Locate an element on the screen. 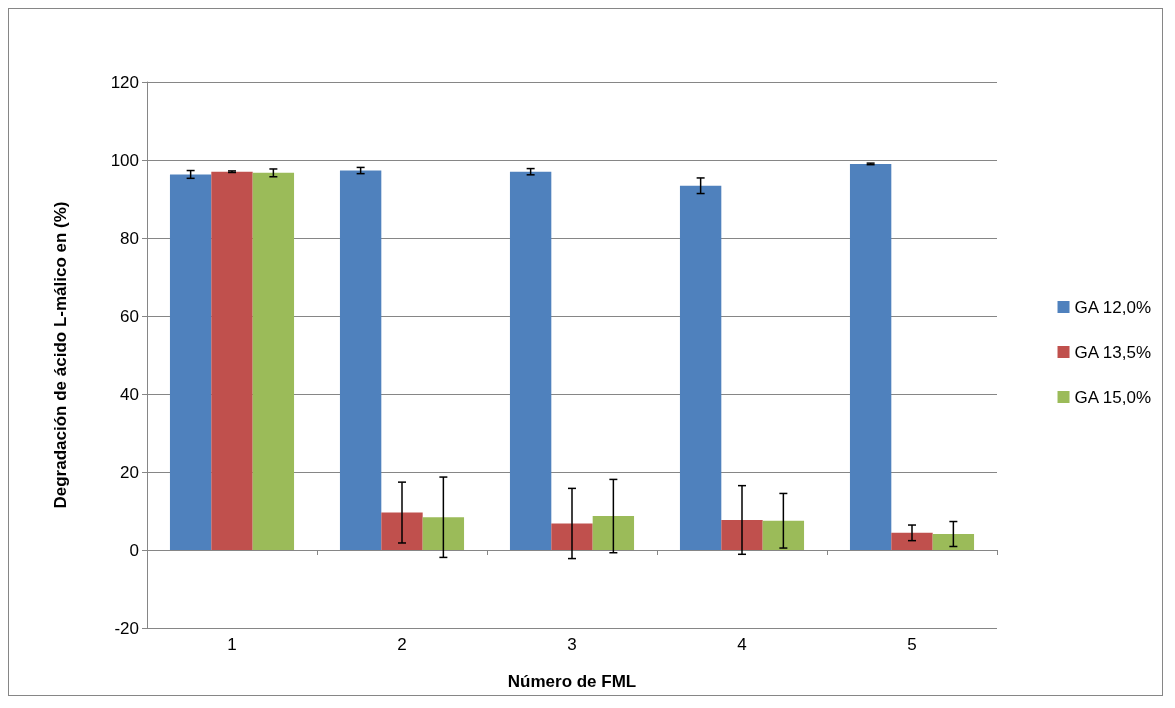 The height and width of the screenshot is (708, 1175). x-tick-label: 2 is located at coordinates (402, 644).